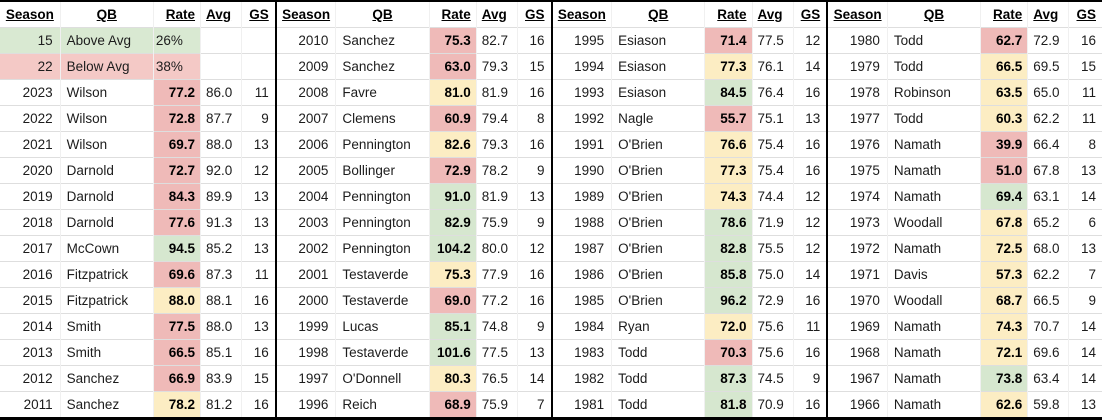  What do you see at coordinates (581, 40) in the screenshot?
I see `season-cell: 1995` at bounding box center [581, 40].